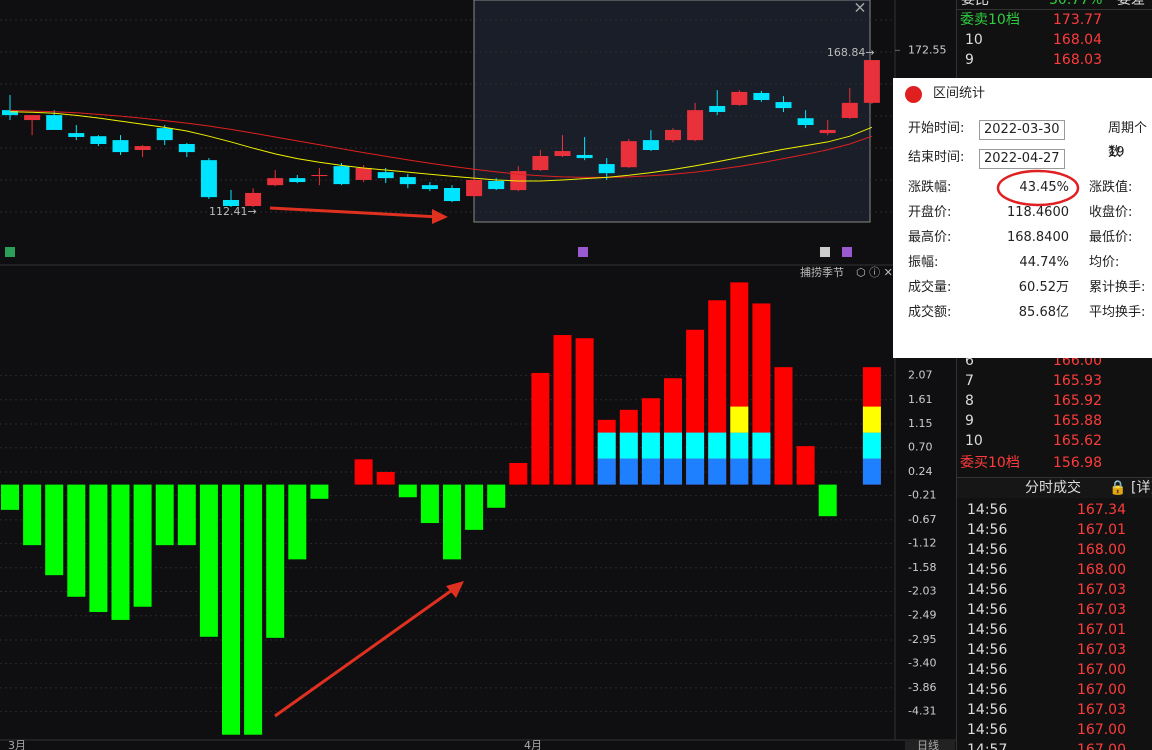 The image size is (1152, 750). Describe the element at coordinates (1054, 510) in the screenshot. I see `trade-row: 14:56 167.34` at that location.